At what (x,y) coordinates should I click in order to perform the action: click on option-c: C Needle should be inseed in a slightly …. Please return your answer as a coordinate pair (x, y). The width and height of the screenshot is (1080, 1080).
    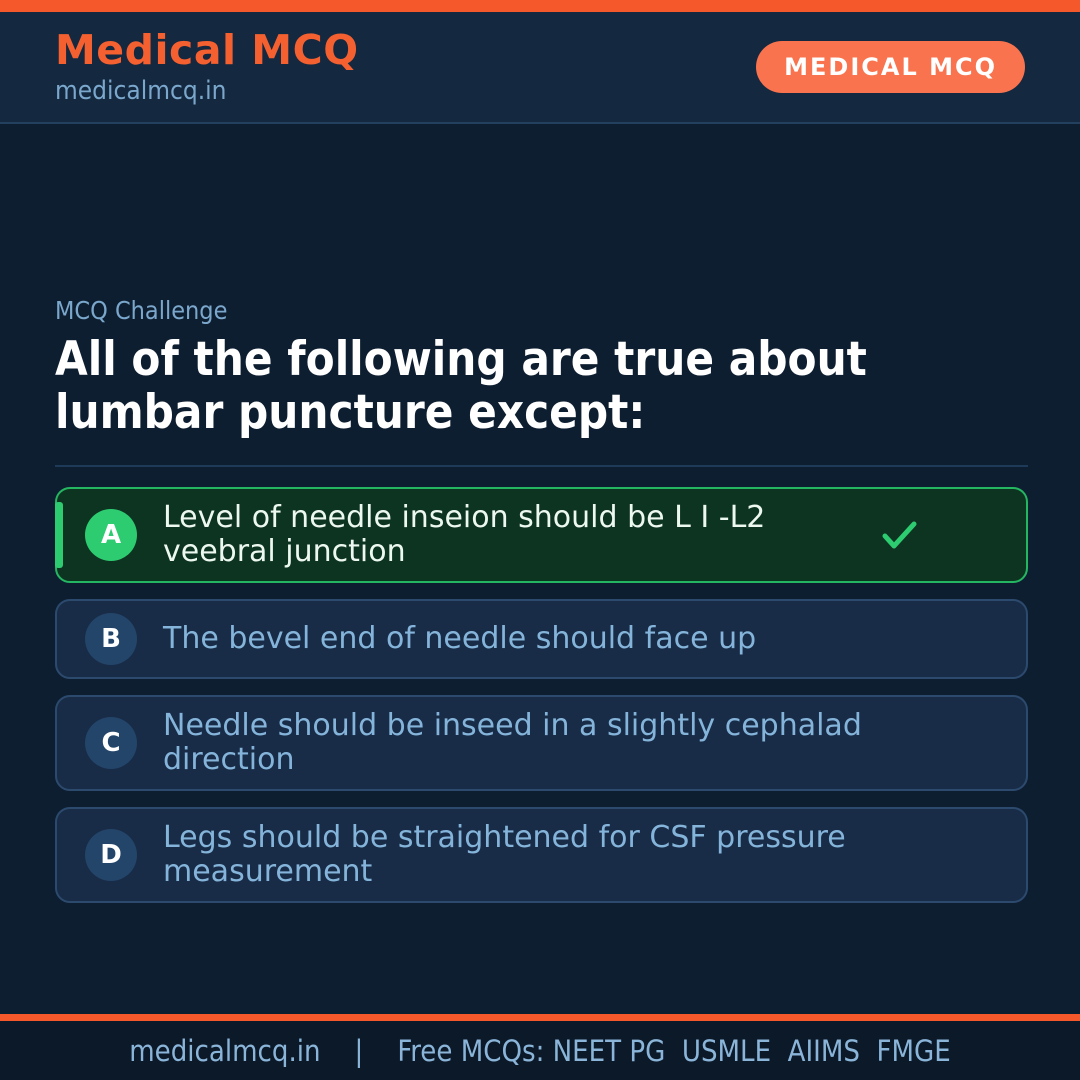
    Looking at the image, I should click on (541, 743).